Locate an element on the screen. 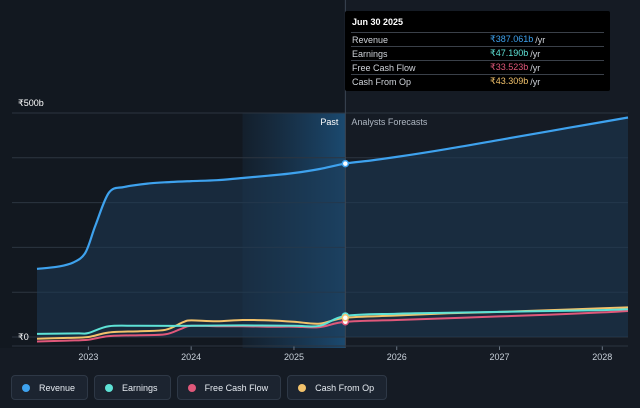 The image size is (640, 408). past-label: Past is located at coordinates (329, 122).